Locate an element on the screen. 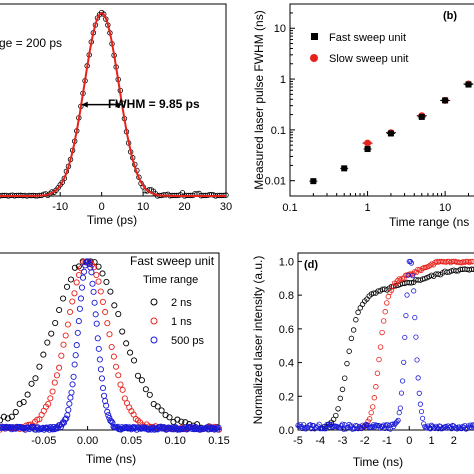 This screenshot has width=474, height=474. panel-b-x-tick-label: 1 is located at coordinates (368, 208).